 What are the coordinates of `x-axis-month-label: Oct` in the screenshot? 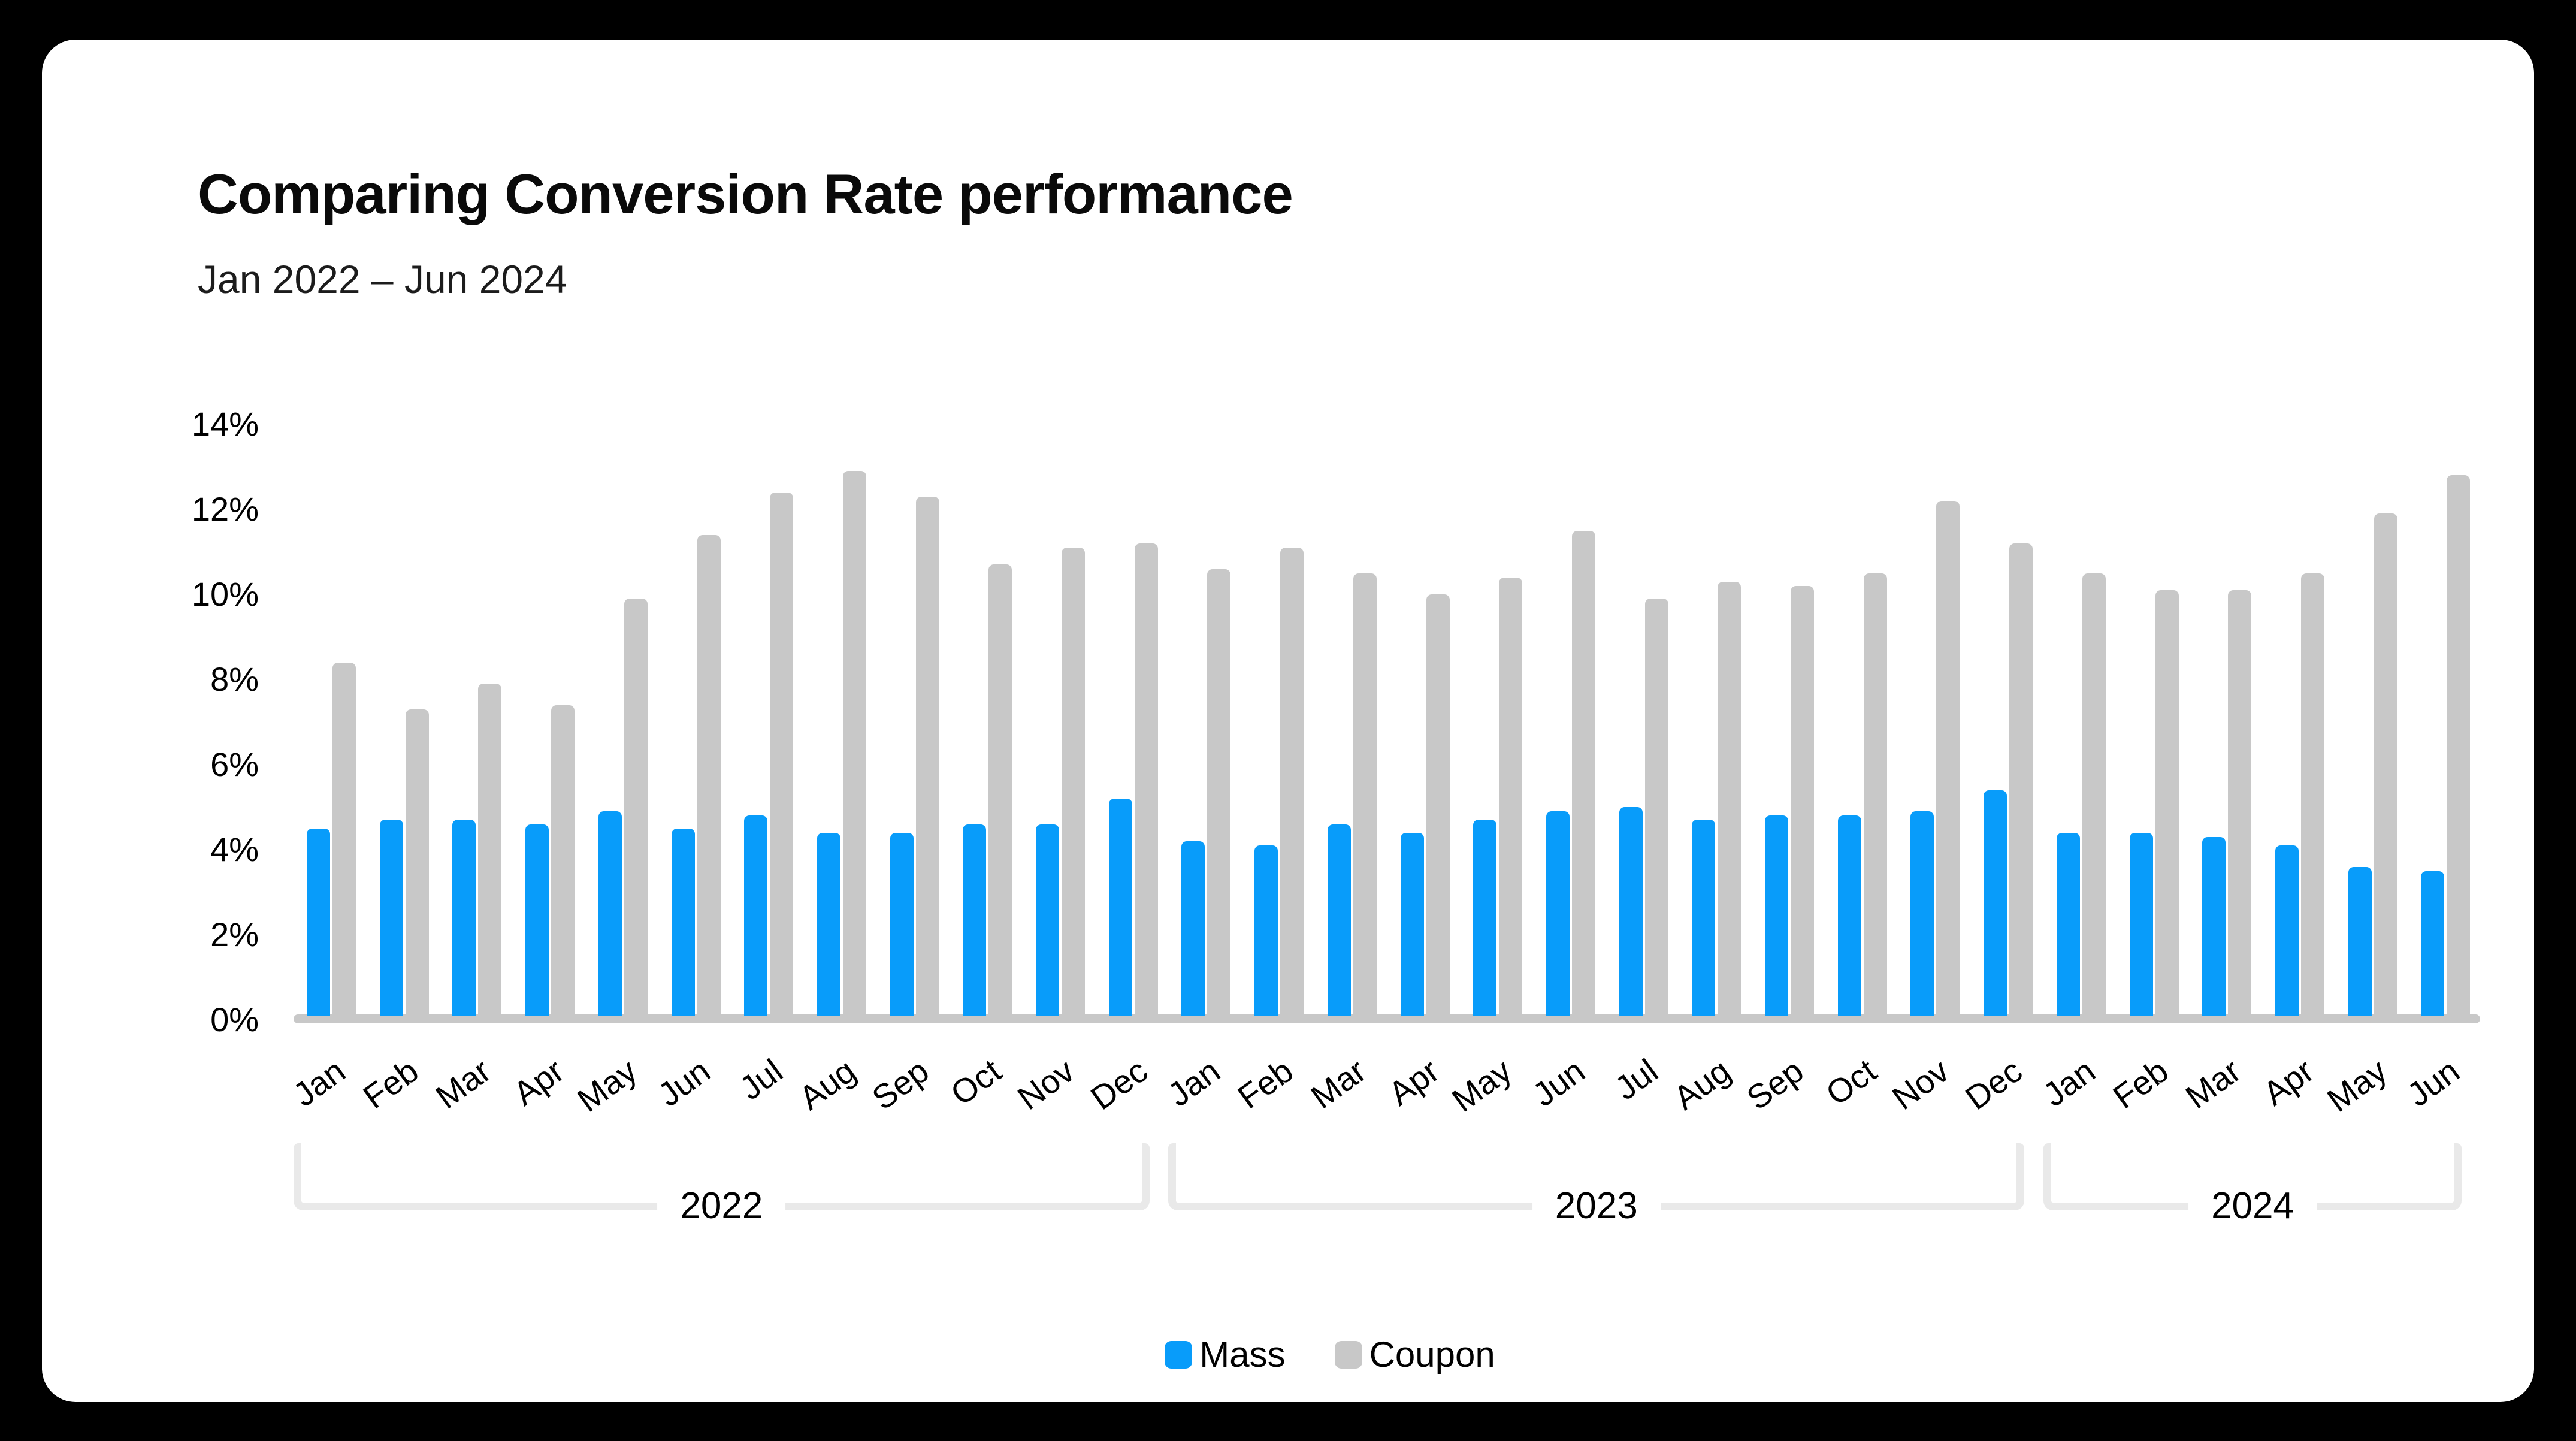 It's located at (1850, 1082).